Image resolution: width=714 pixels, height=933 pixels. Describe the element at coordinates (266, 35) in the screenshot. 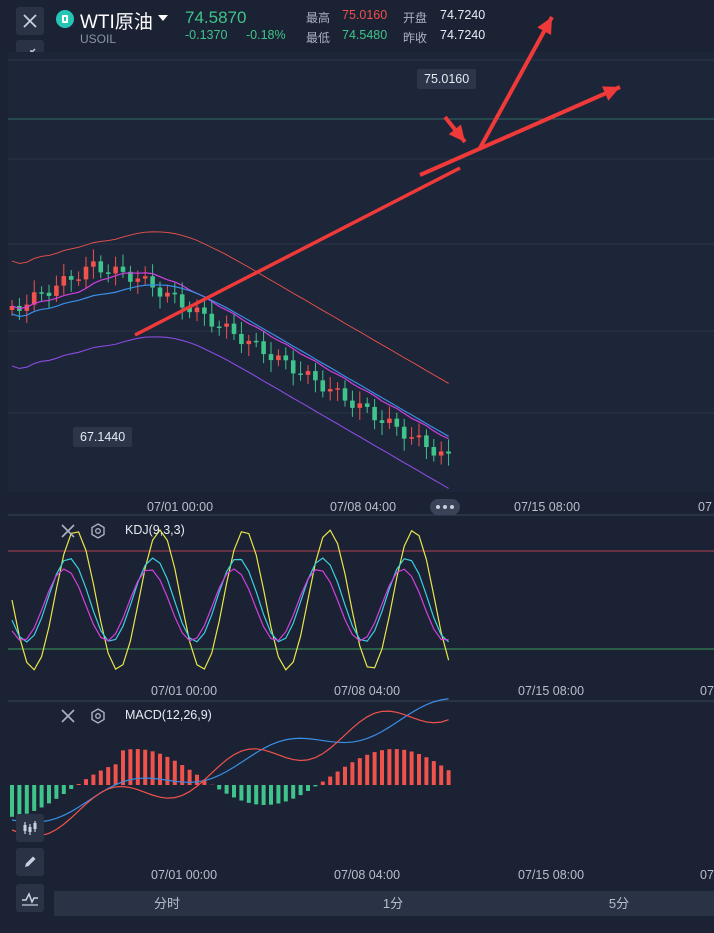

I see `price-change-percent: -0.18%` at that location.